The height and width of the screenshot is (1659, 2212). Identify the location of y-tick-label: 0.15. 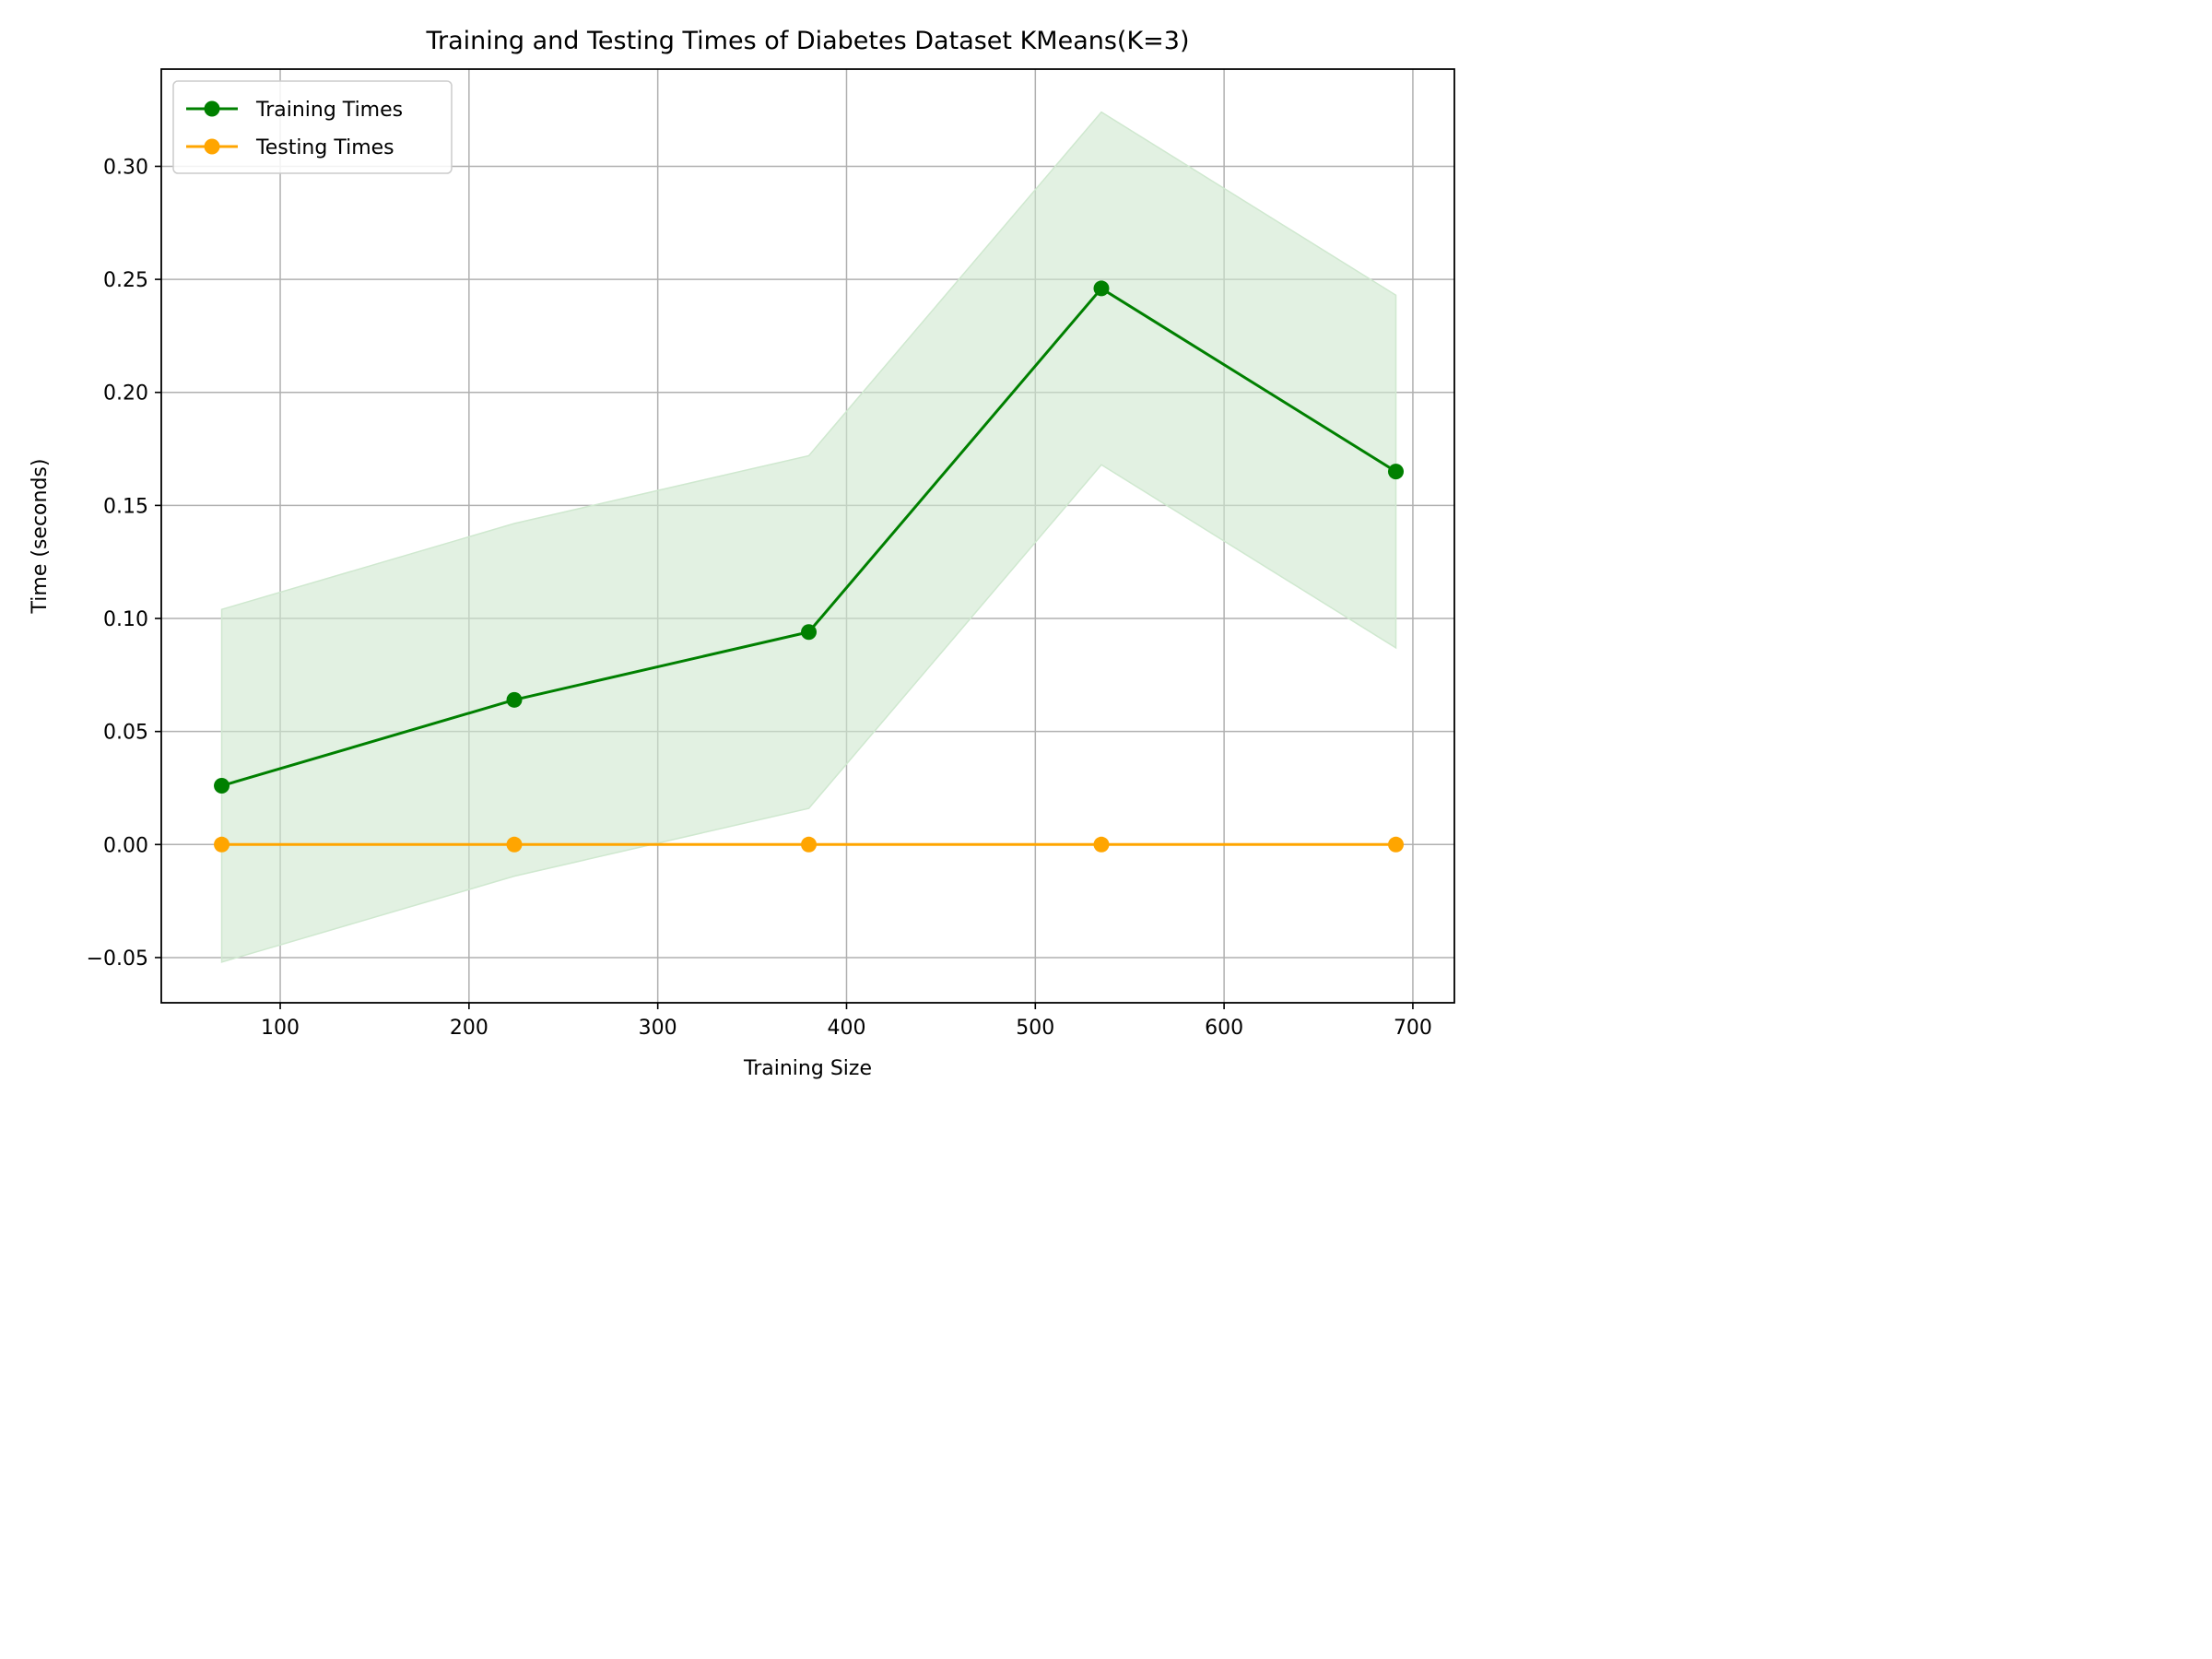
(125, 506).